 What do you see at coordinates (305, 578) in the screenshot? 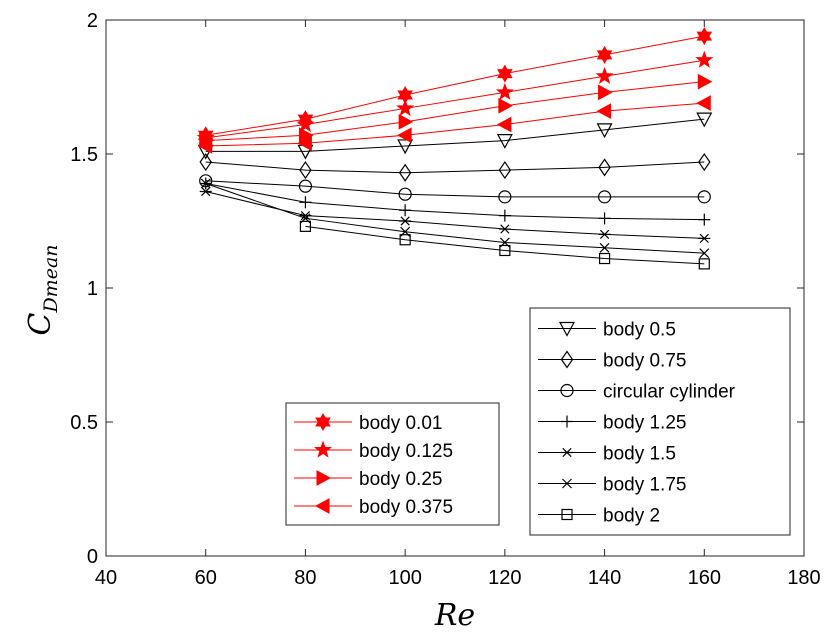
I see `x-tick-label: 80` at bounding box center [305, 578].